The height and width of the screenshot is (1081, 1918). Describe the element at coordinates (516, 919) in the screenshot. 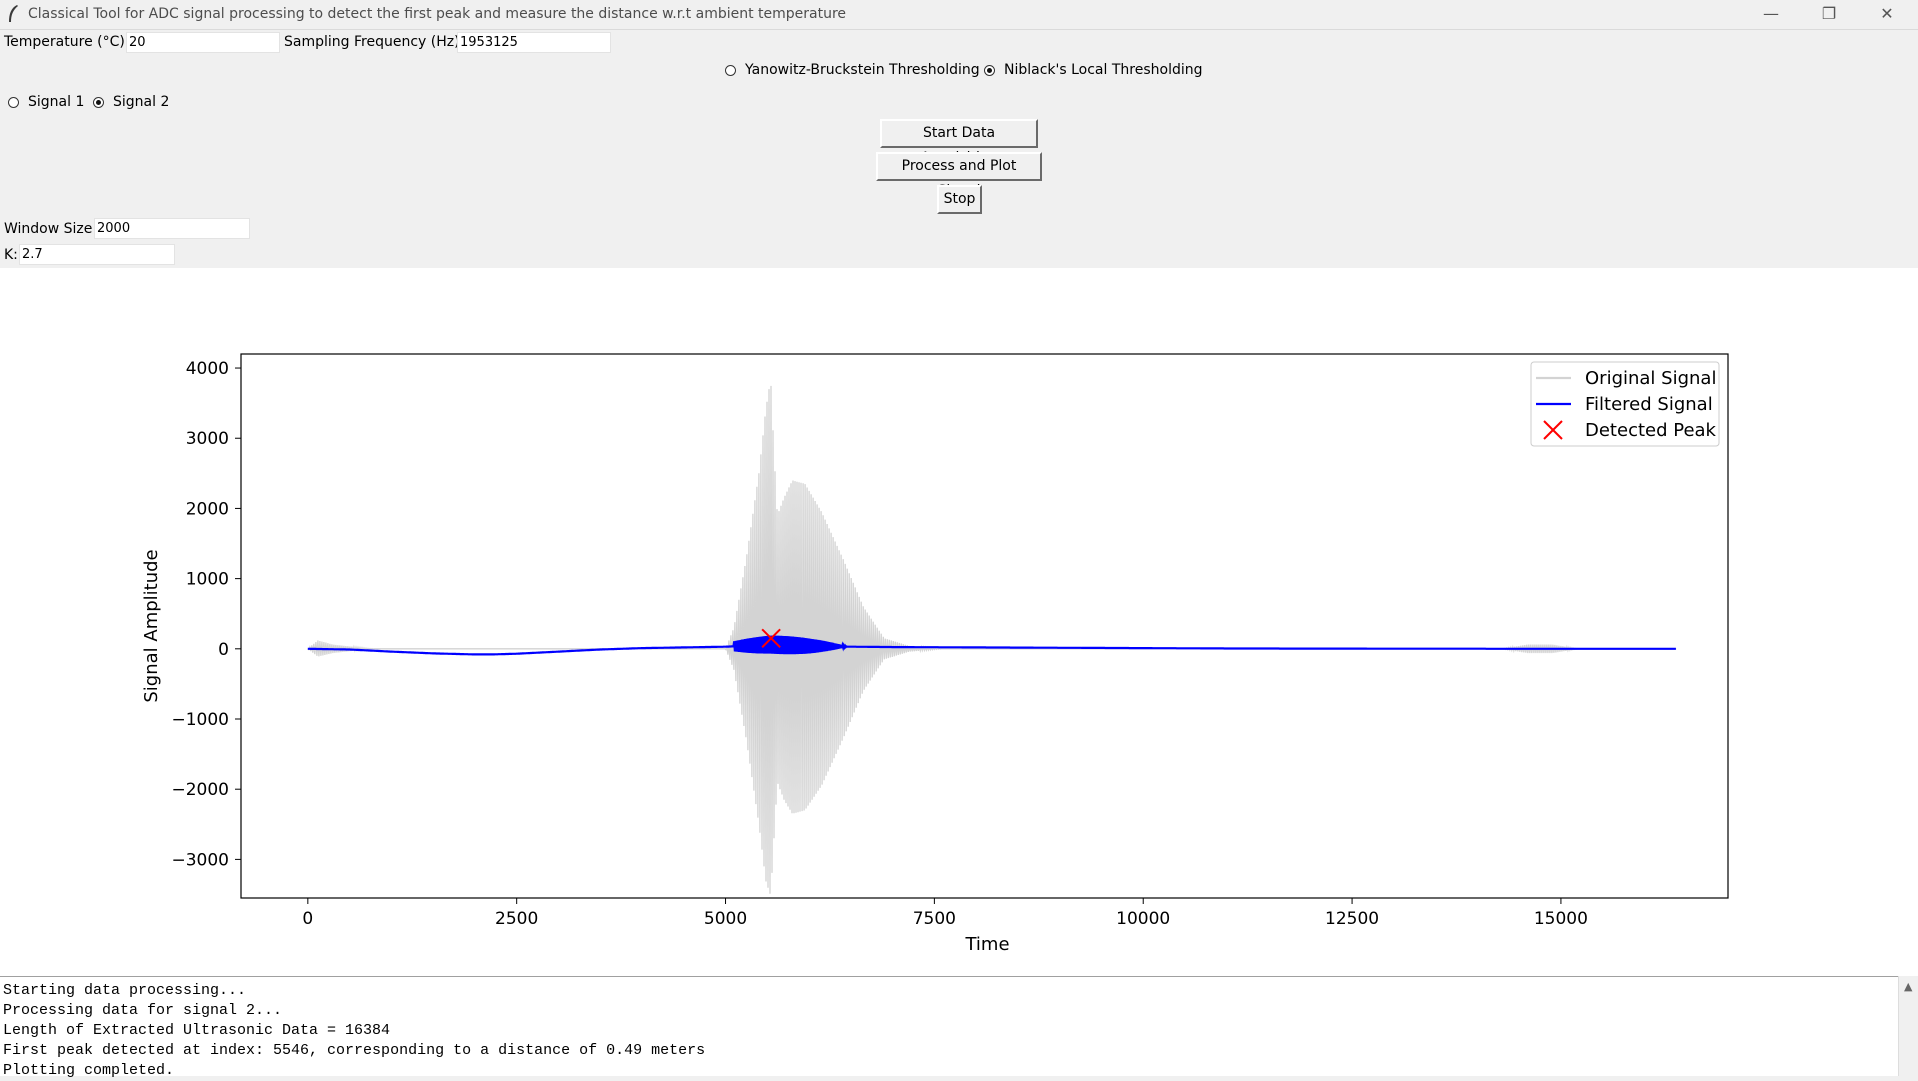

I see `x-tick-label: 2500` at that location.